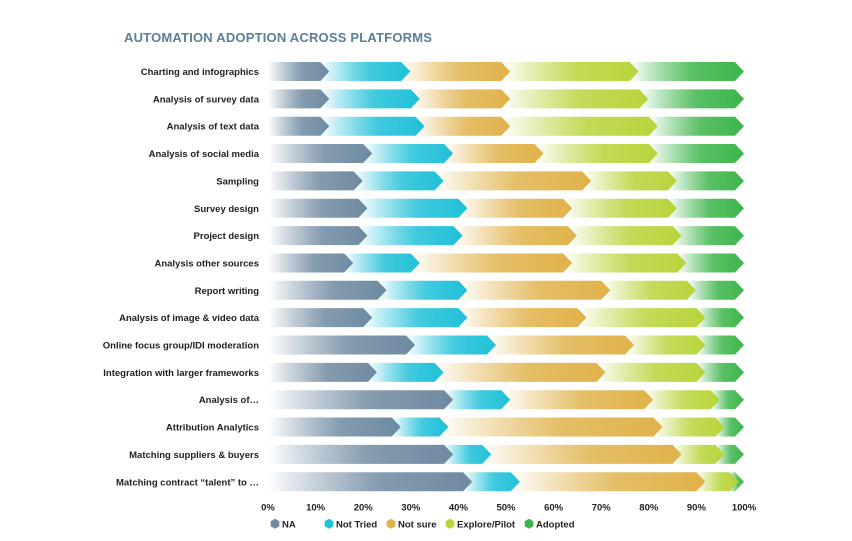 This screenshot has width=852, height=541. What do you see at coordinates (311, 263) in the screenshot?
I see `bar-na-analysis-other-sources` at bounding box center [311, 263].